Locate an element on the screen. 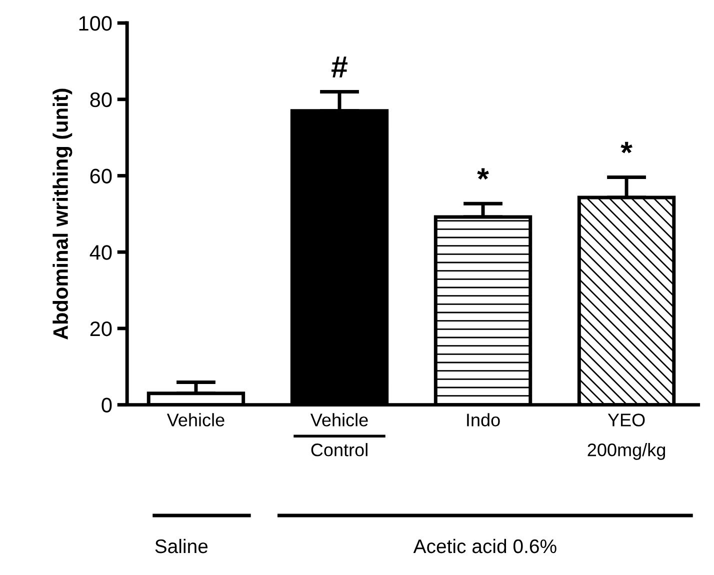  x-tick-label: Vehicle is located at coordinates (195, 419).